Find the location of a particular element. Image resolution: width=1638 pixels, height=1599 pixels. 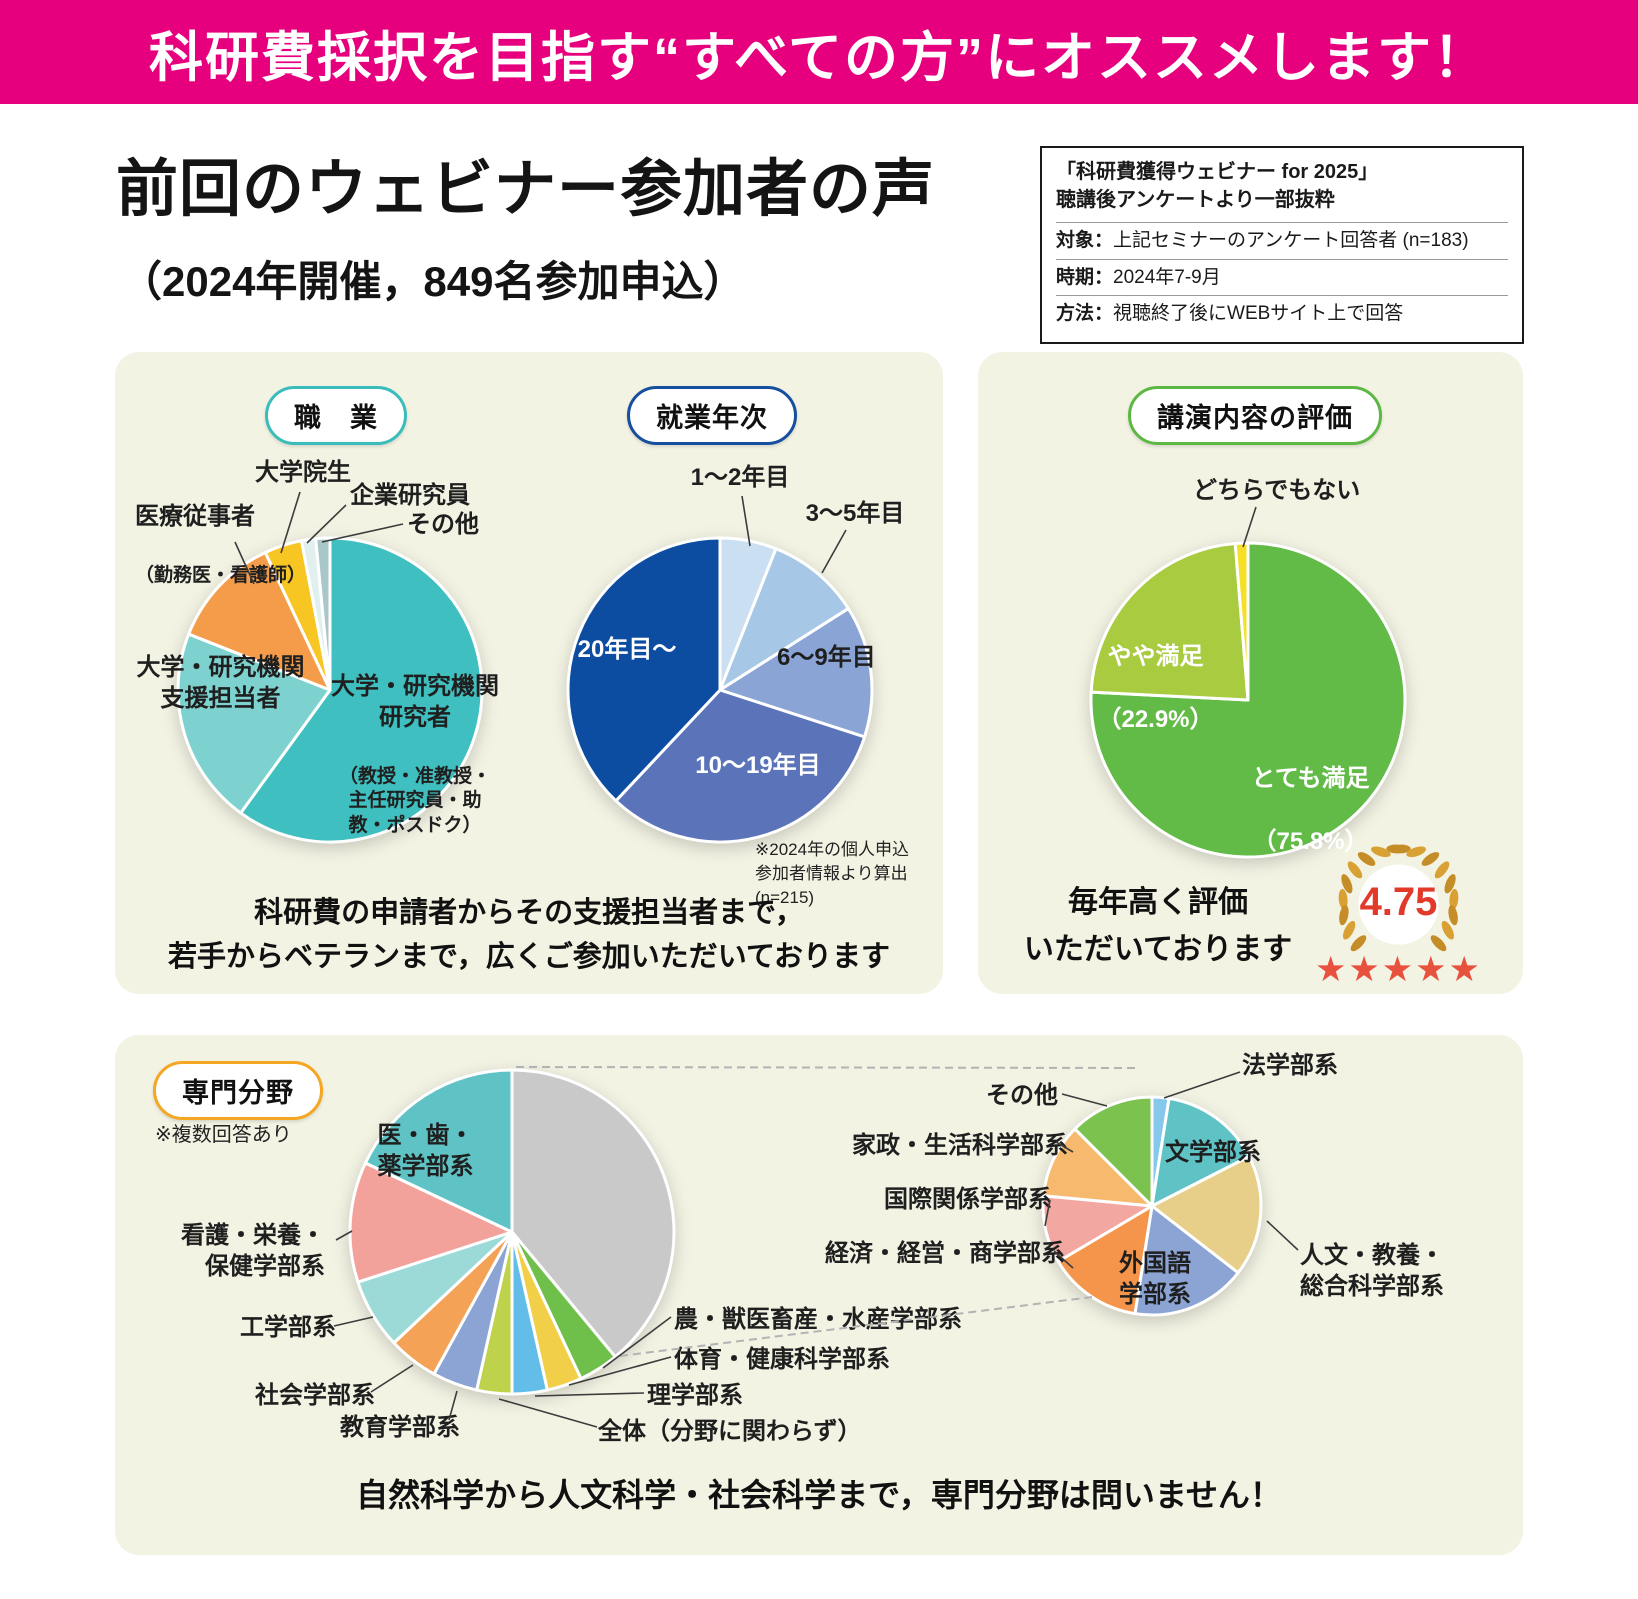

slice-label-foreign-language: 外国語学部系 is located at coordinates (1155, 1279).